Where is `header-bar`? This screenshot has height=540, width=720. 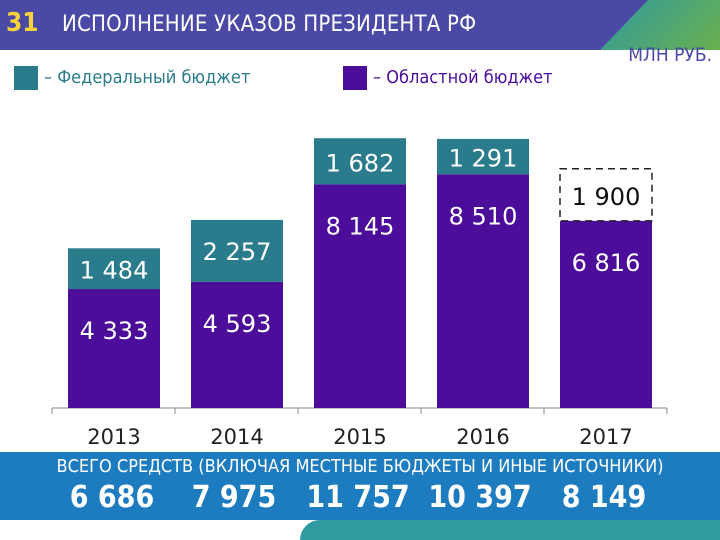 header-bar is located at coordinates (360, 25).